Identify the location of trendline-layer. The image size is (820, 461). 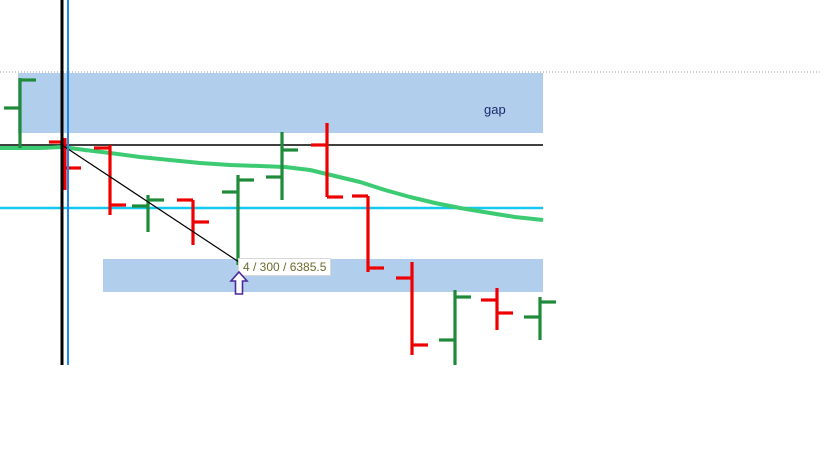
(155, 206).